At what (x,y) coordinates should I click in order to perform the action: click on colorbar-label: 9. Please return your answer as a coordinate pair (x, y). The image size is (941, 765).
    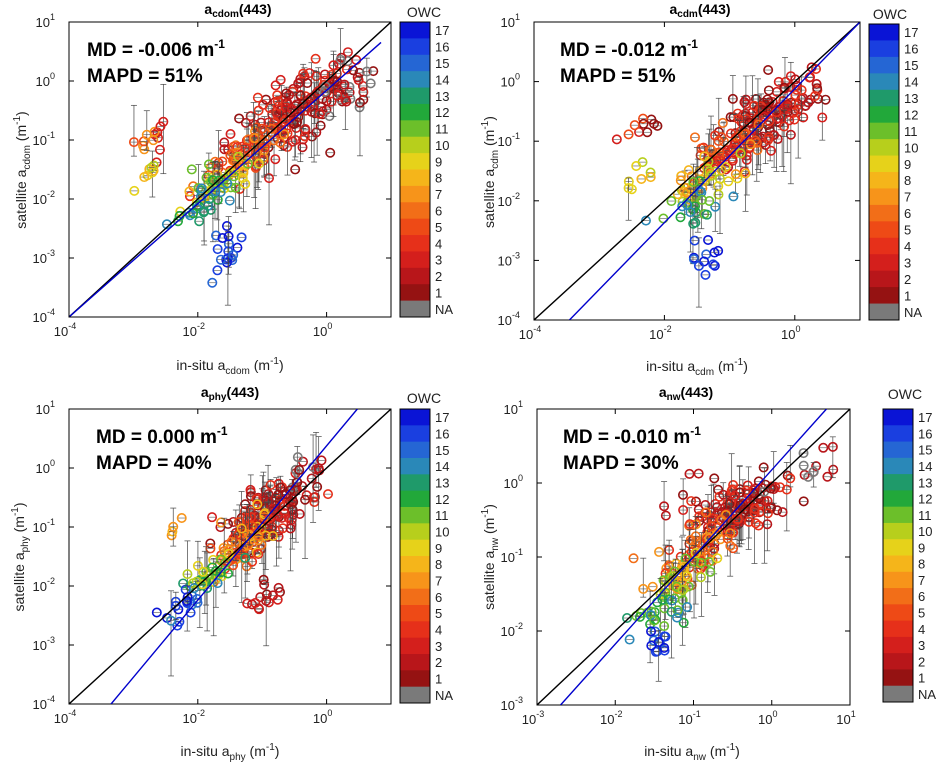
    Looking at the image, I should click on (438, 161).